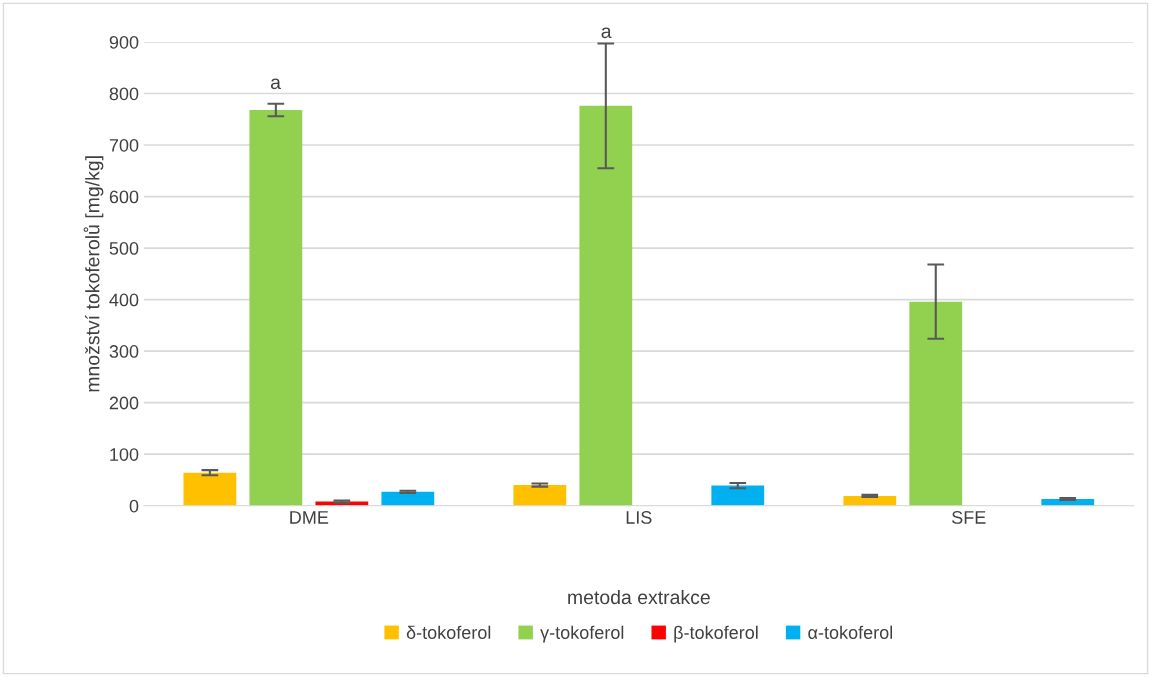 The width and height of the screenshot is (1151, 677). What do you see at coordinates (448, 632) in the screenshot?
I see `legend-label: δ-tokoferol` at bounding box center [448, 632].